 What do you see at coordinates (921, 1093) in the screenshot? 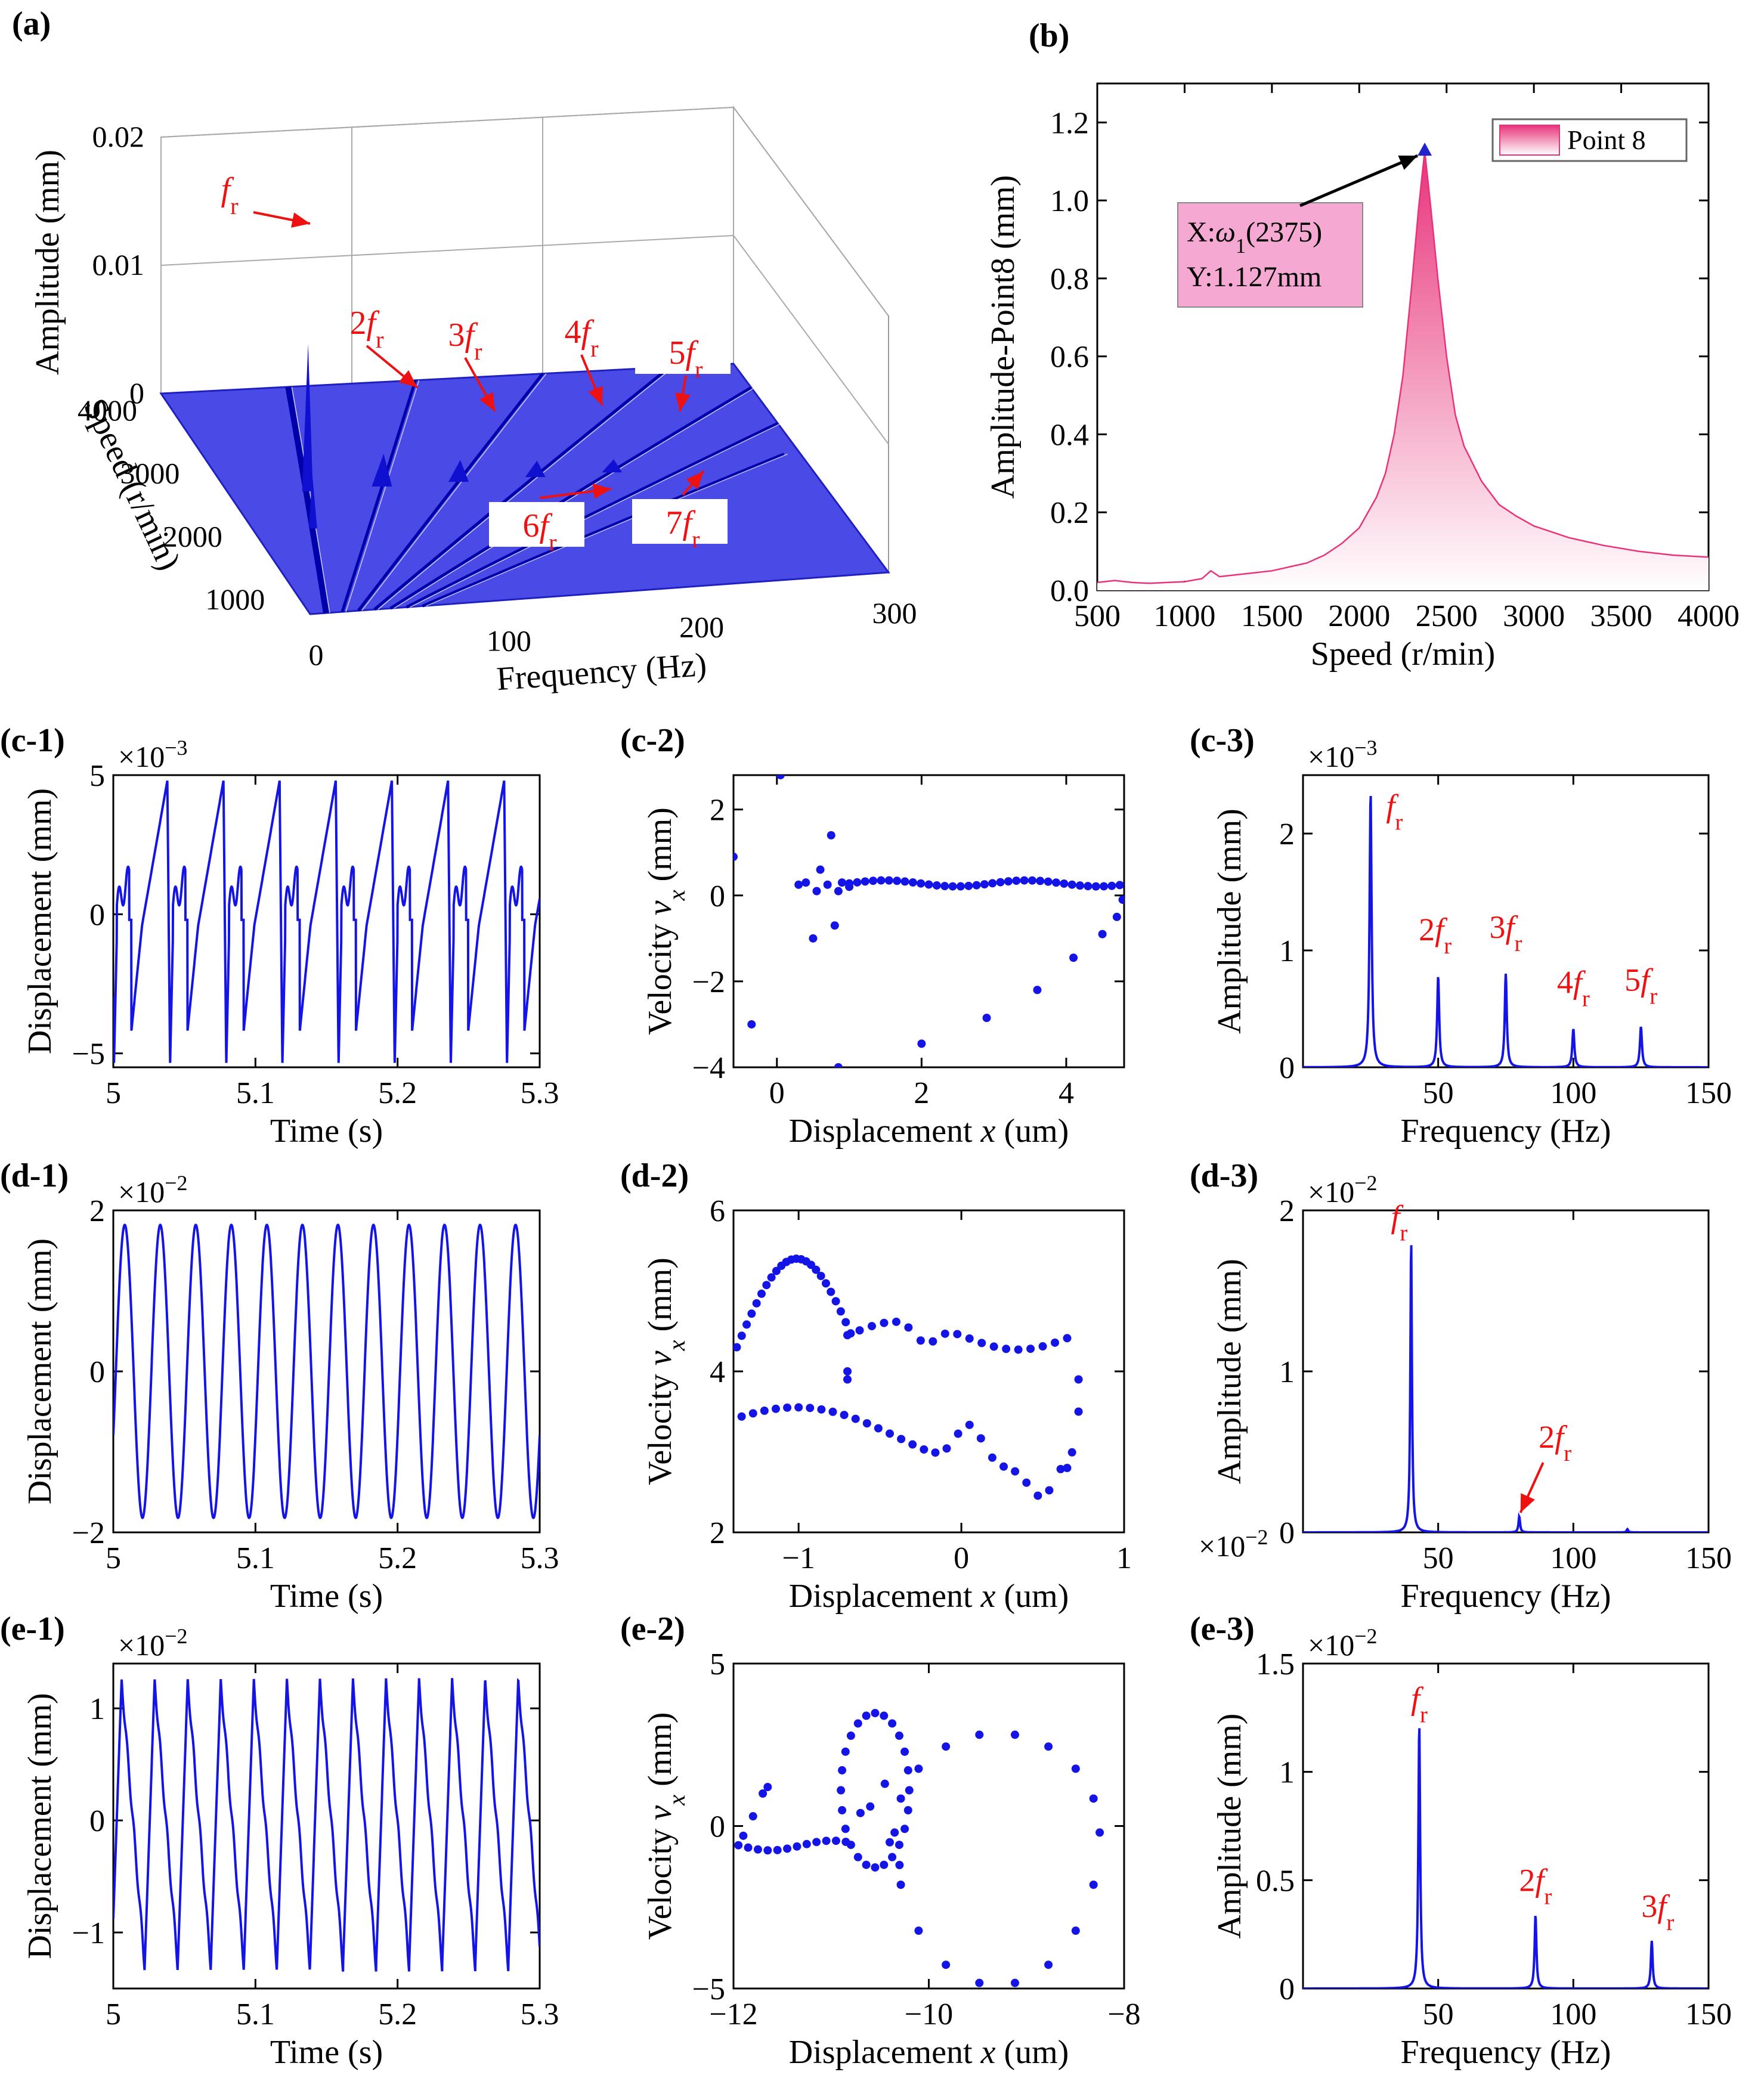
I see `x-tick-label: 2` at bounding box center [921, 1093].